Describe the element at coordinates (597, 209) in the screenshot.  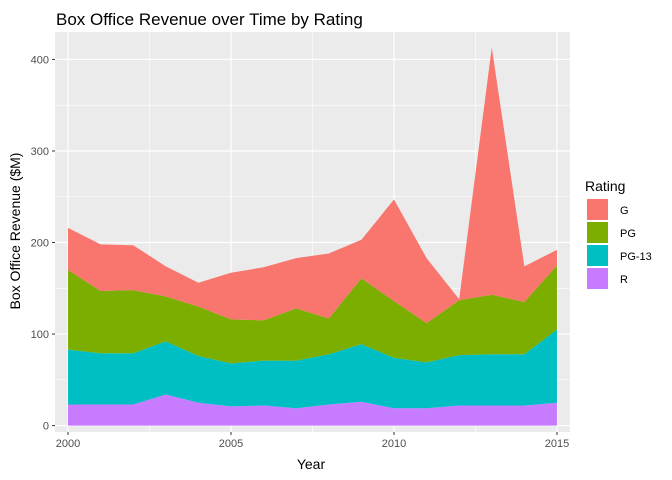
I see `legend-key-g` at that location.